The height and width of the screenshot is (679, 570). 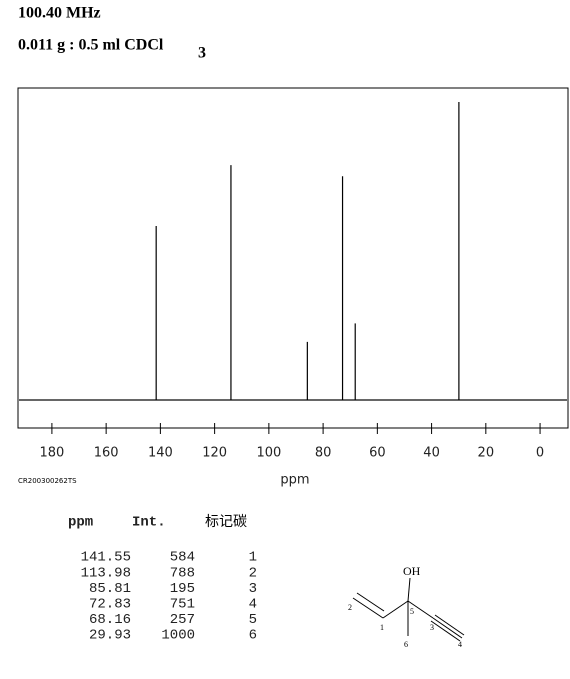 I want to click on carbon-cell: 2, so click(x=253, y=573).